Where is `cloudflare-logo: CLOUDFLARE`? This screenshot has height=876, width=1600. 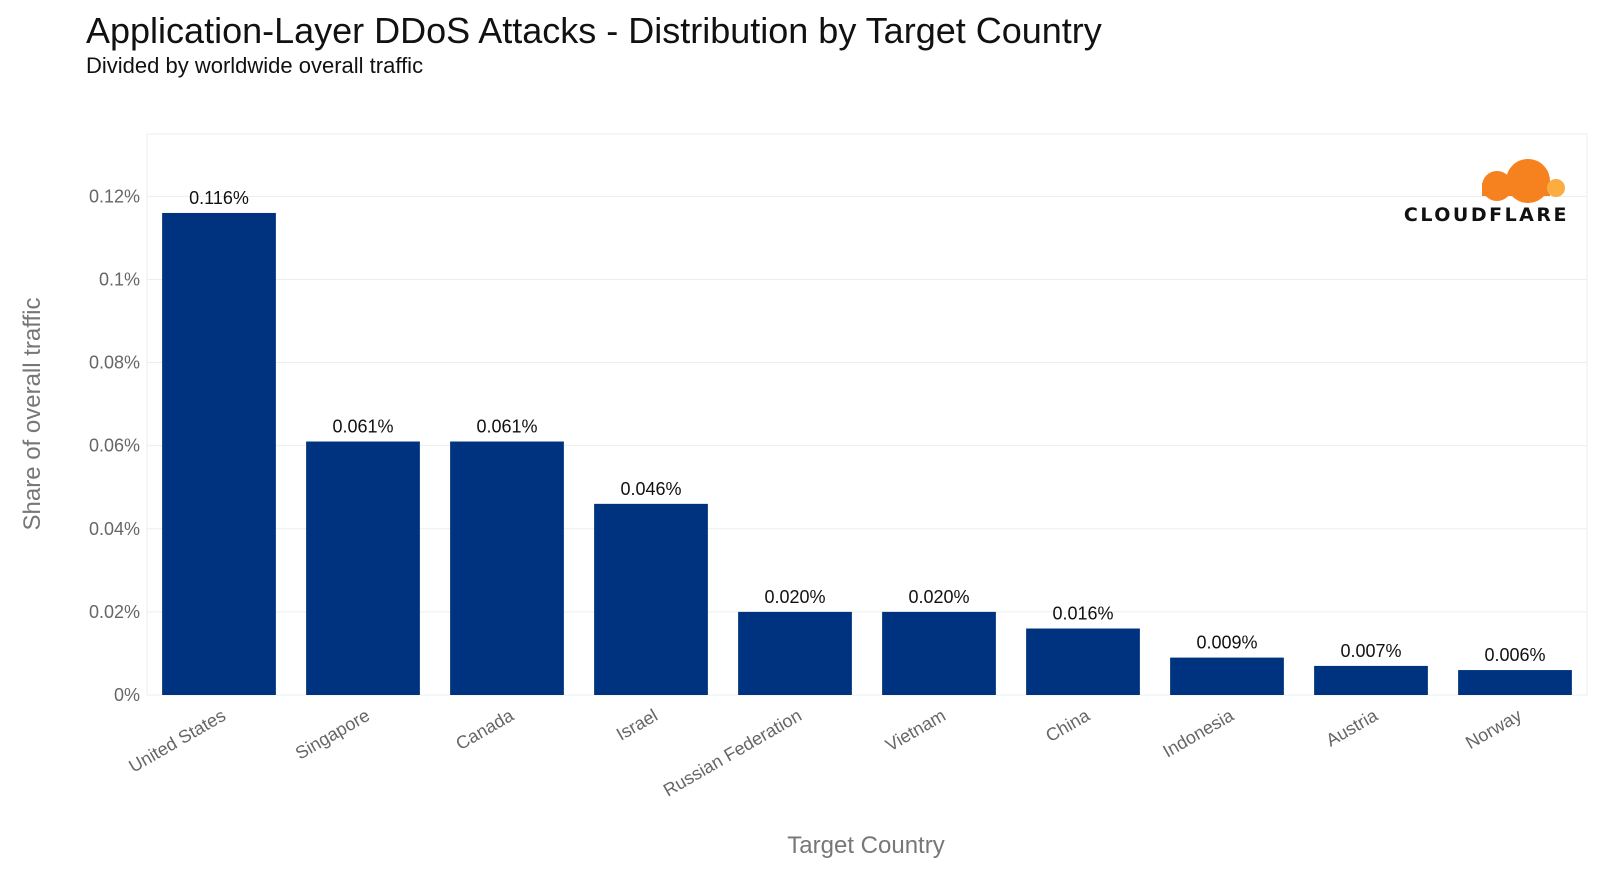 cloudflare-logo: CLOUDFLARE is located at coordinates (1486, 192).